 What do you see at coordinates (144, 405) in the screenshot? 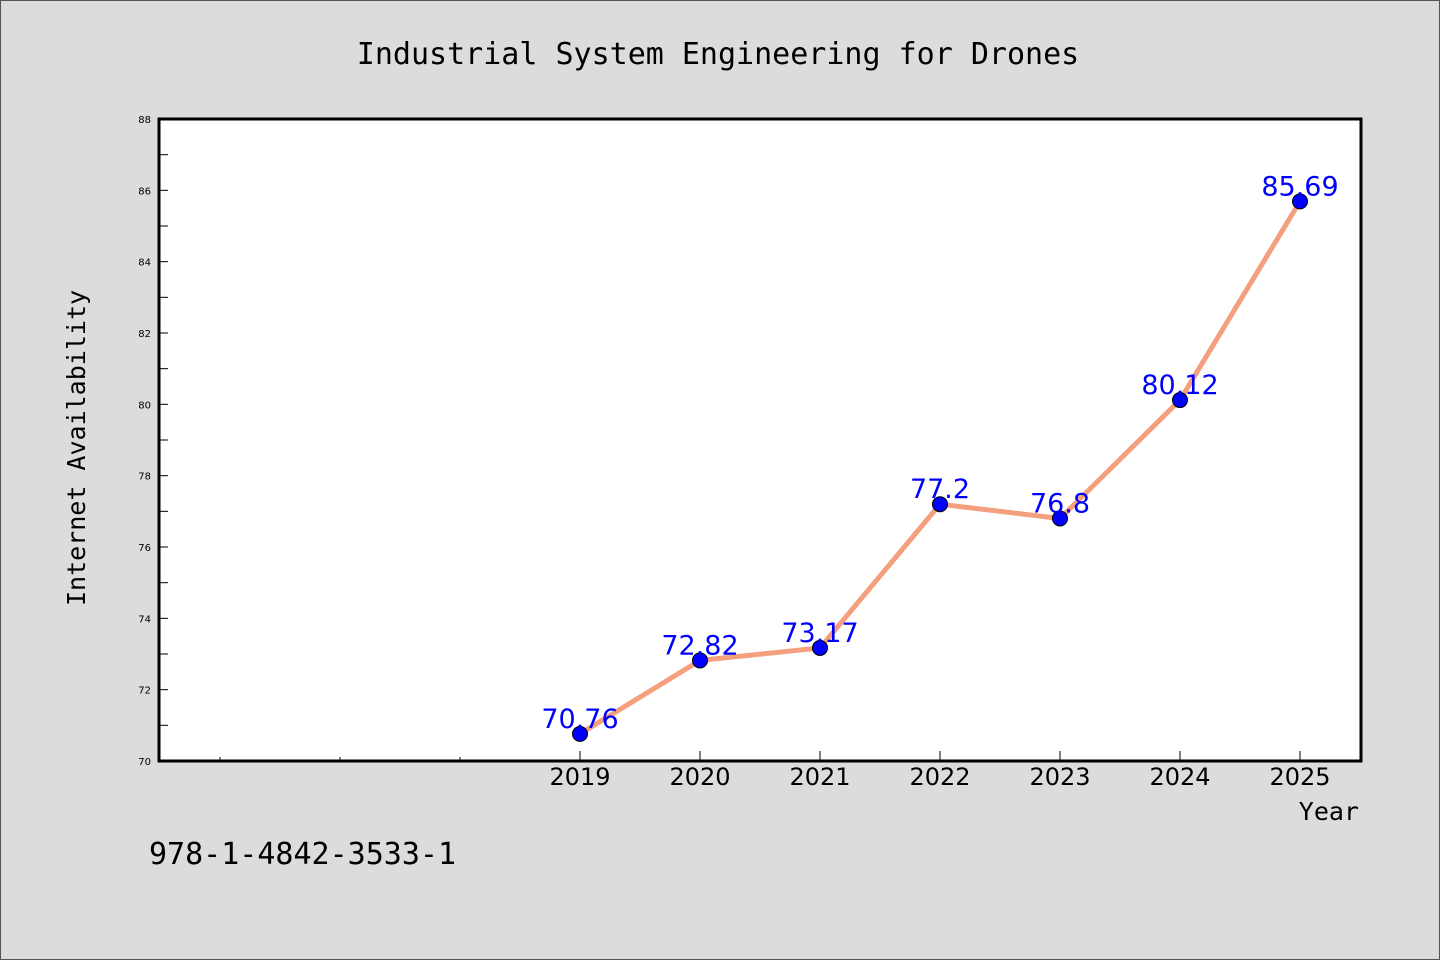
I see `y-tick-label: 80` at bounding box center [144, 405].